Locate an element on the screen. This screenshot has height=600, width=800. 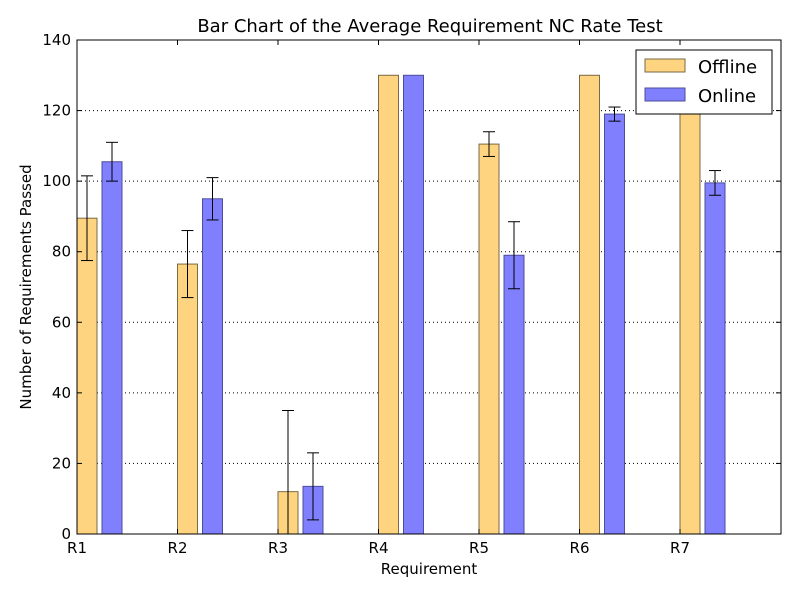
bar-offline-r1 is located at coordinates (87, 376).